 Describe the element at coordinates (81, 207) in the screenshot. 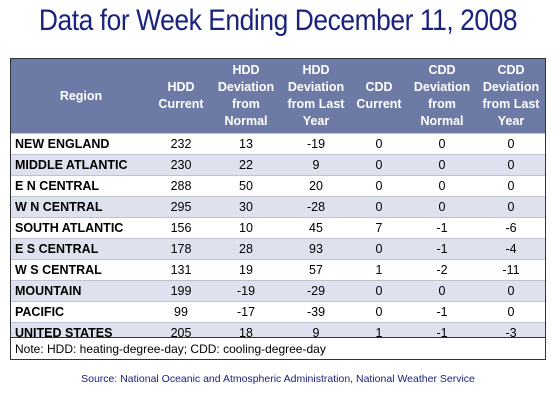

I see `cell-region: W N CENTRAL` at that location.